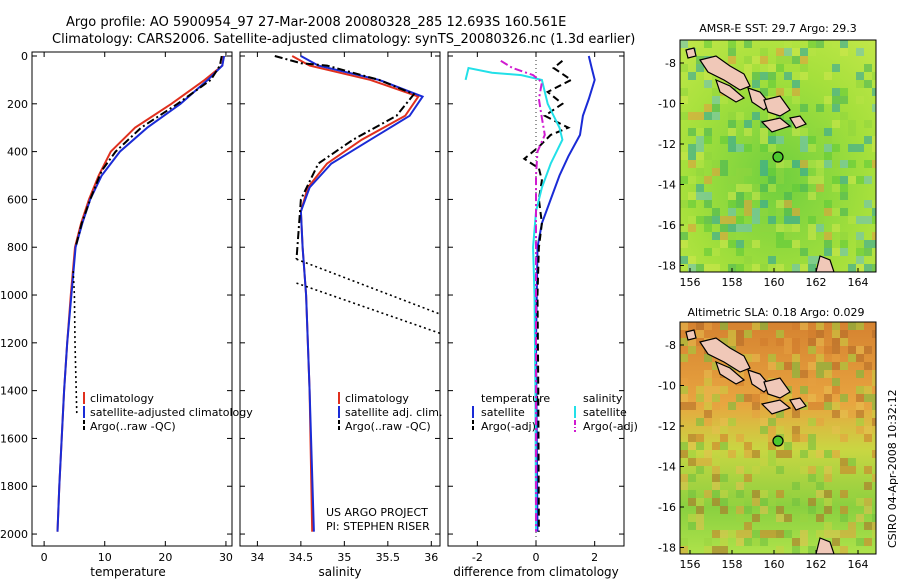 This screenshot has width=900, height=580. Describe the element at coordinates (388, 426) in the screenshot. I see `legend-label-argo: Argo(..raw -QC)` at that location.